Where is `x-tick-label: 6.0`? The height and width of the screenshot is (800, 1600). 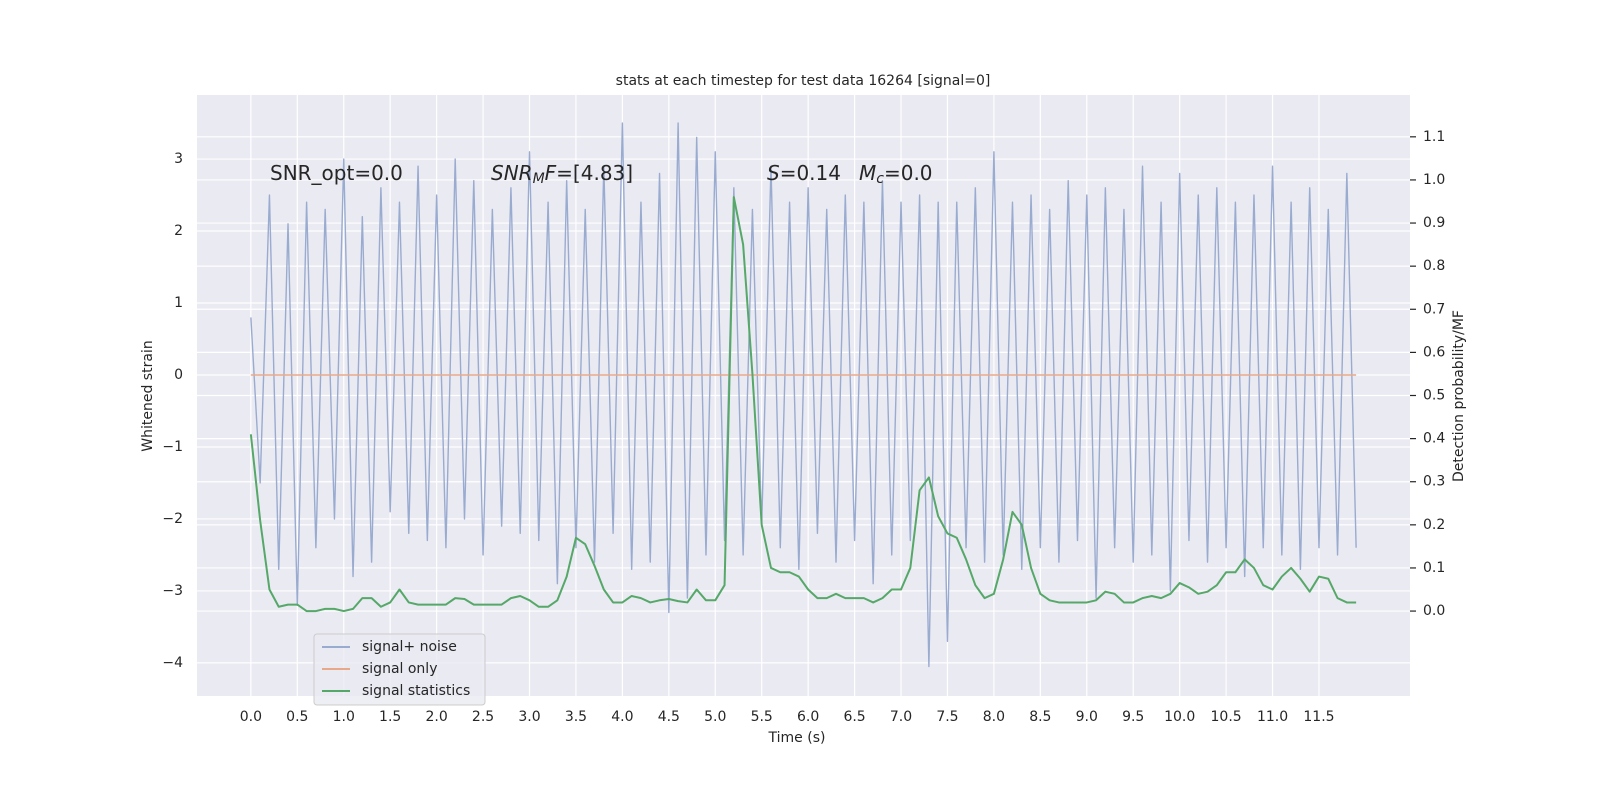
x-tick-label: 6.0 is located at coordinates (808, 717).